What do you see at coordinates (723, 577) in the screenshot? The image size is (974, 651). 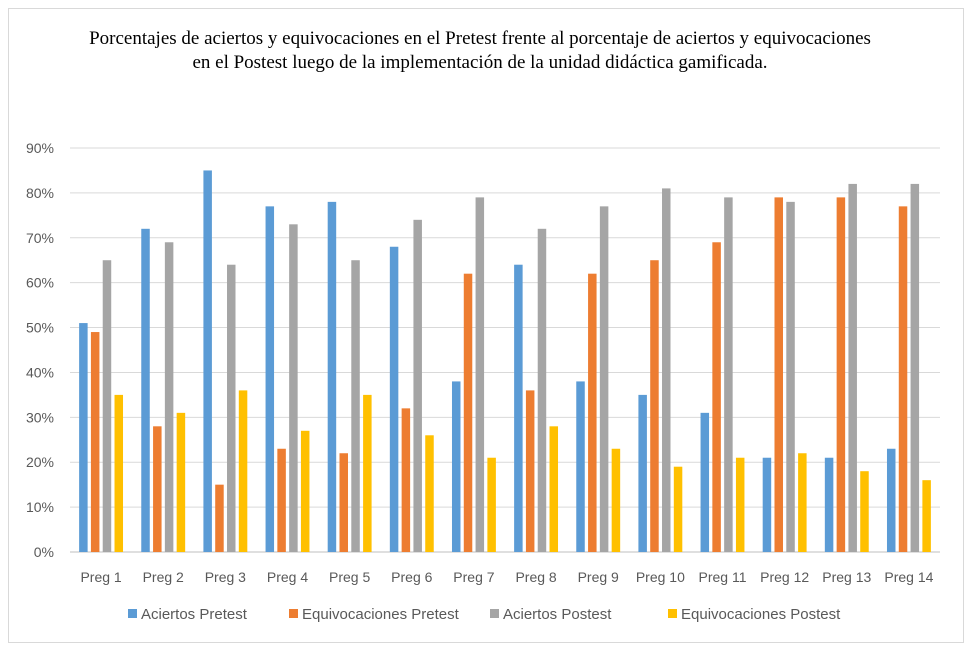 I see `x-tick-label: Preg 11` at bounding box center [723, 577].